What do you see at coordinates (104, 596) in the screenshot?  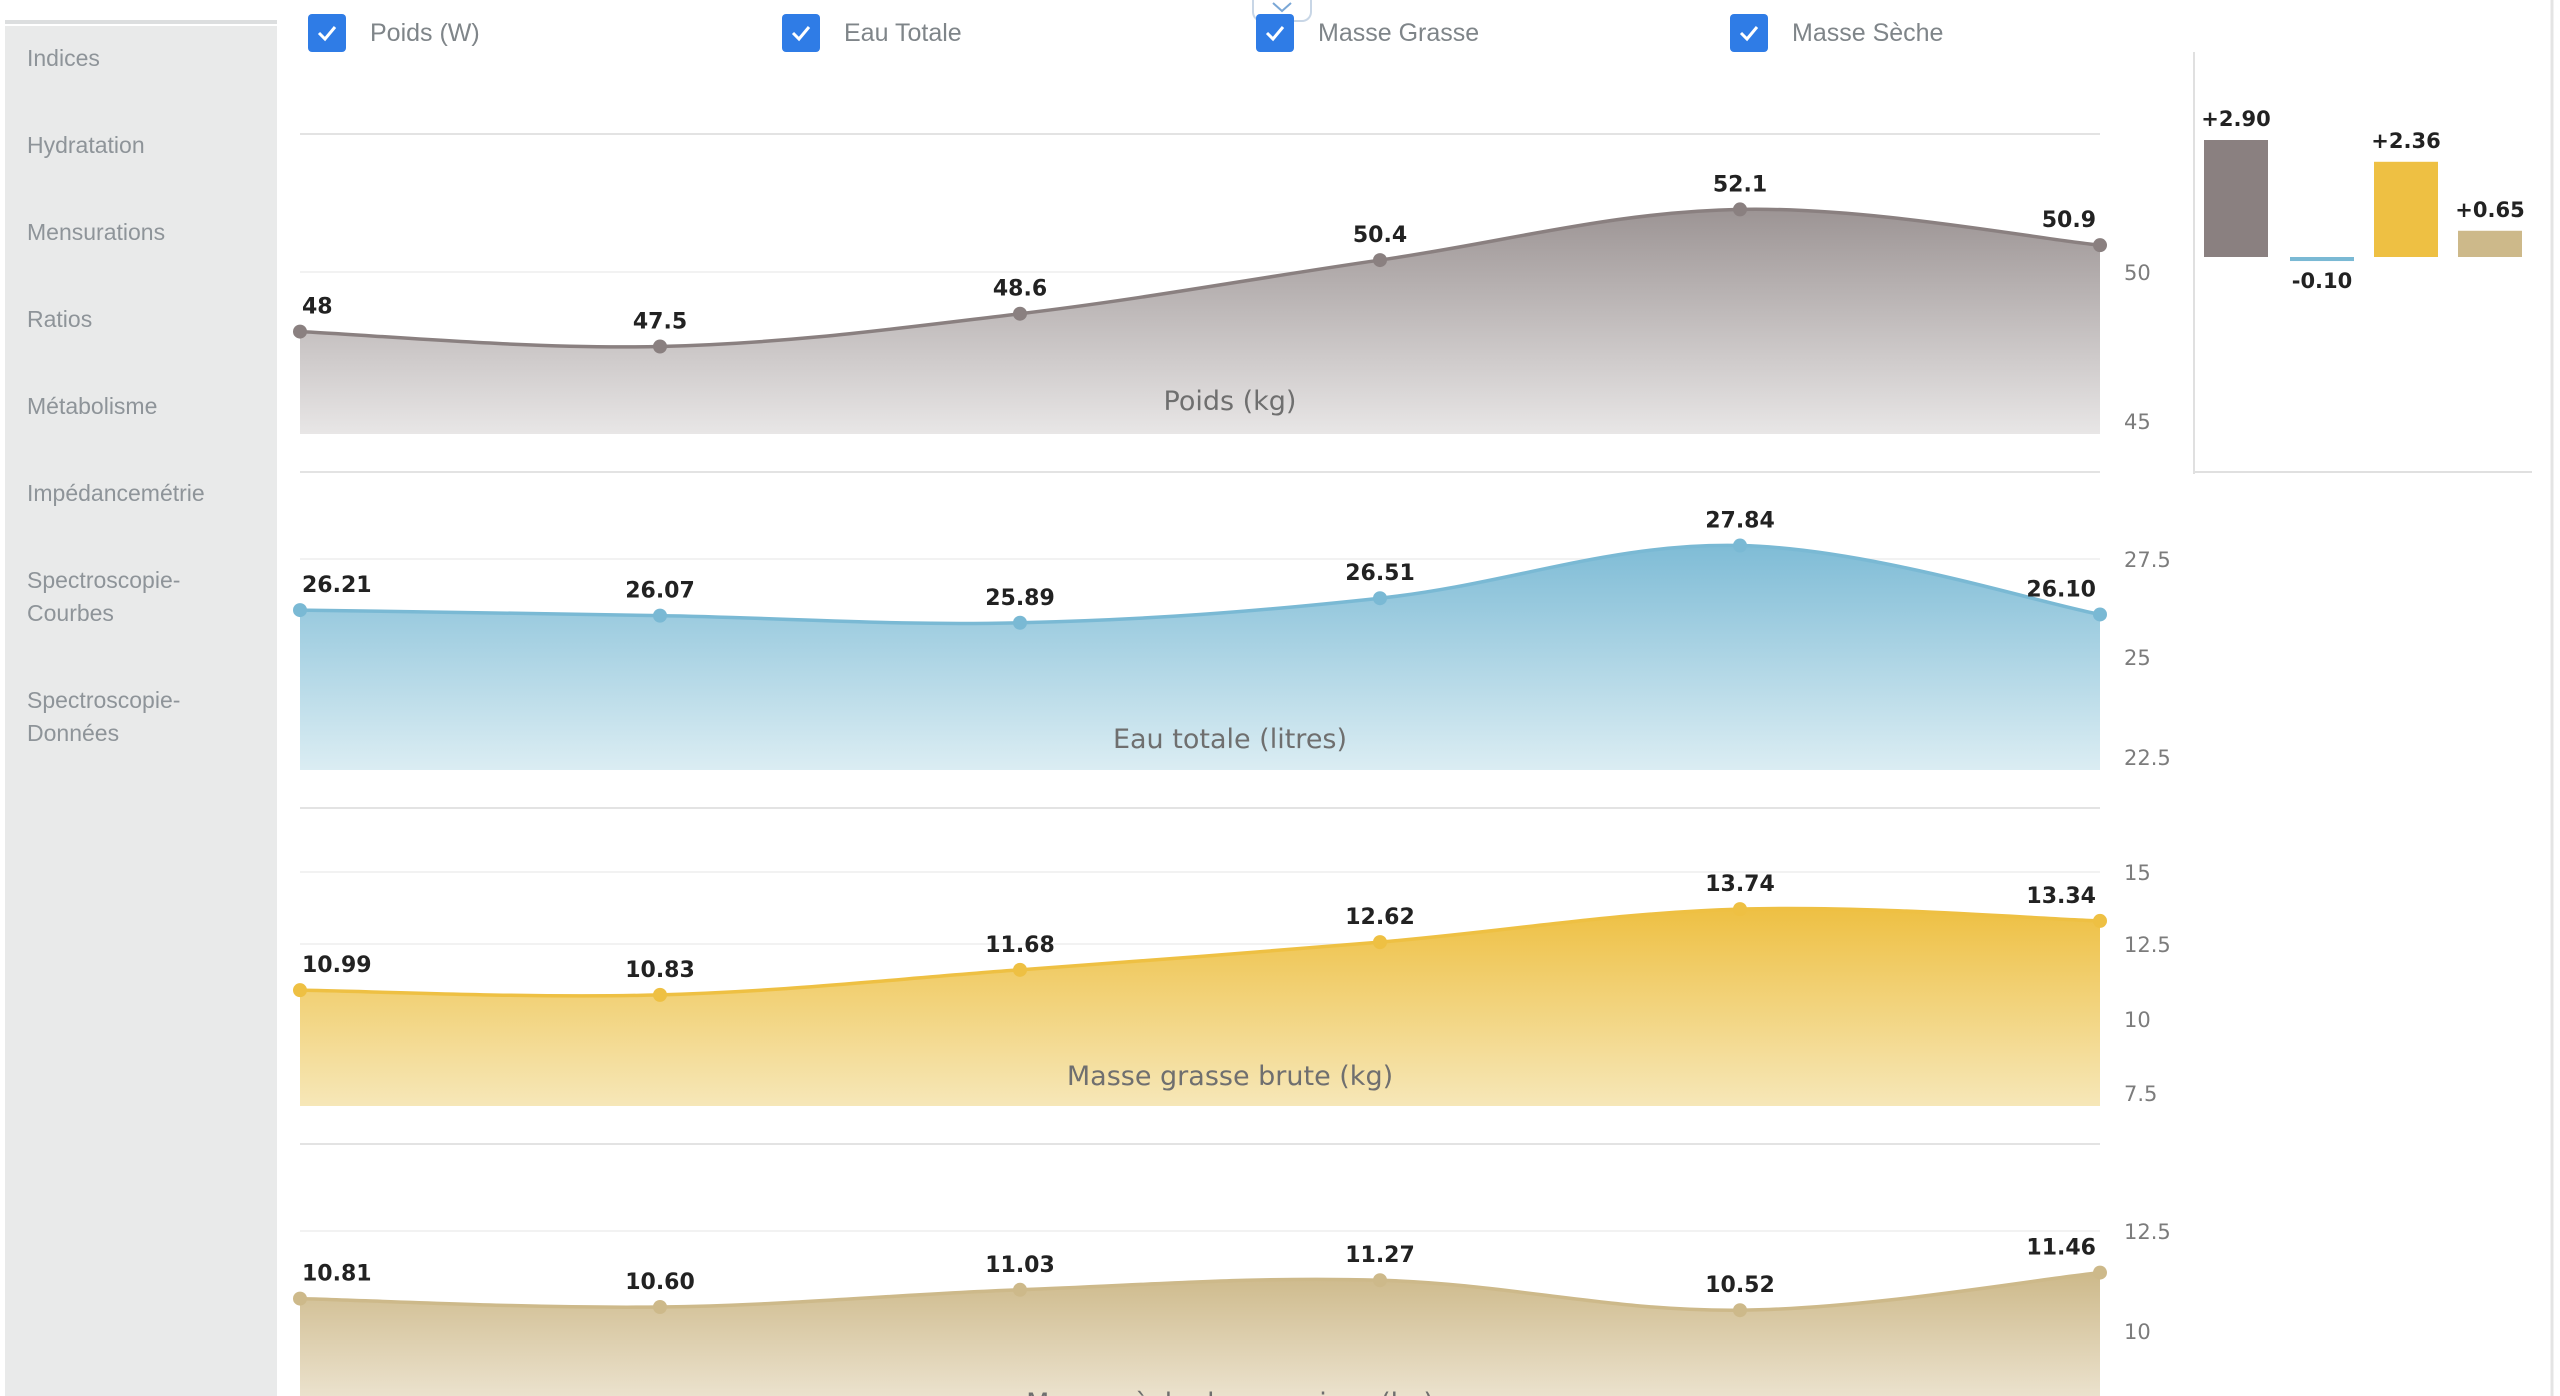 I see `sidebar-item-7: Spectroscopie- Courbes` at bounding box center [104, 596].